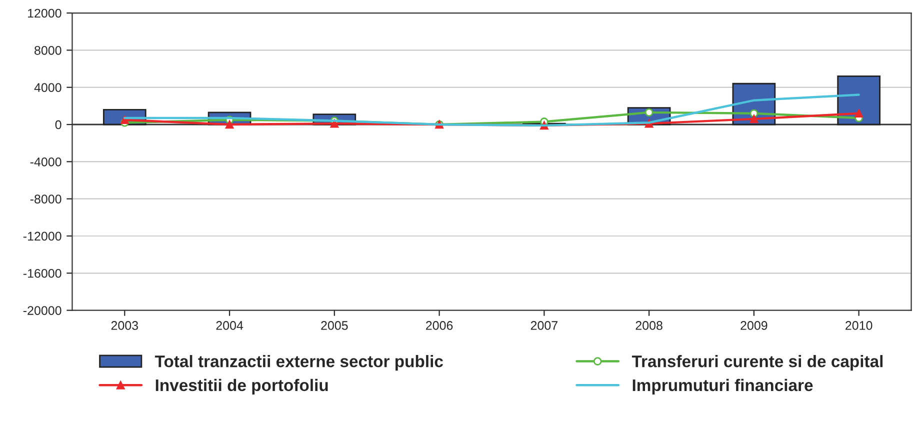 This screenshot has height=434, width=914. Describe the element at coordinates (46, 161) in the screenshot. I see `y-tick-label: -4000` at that location.